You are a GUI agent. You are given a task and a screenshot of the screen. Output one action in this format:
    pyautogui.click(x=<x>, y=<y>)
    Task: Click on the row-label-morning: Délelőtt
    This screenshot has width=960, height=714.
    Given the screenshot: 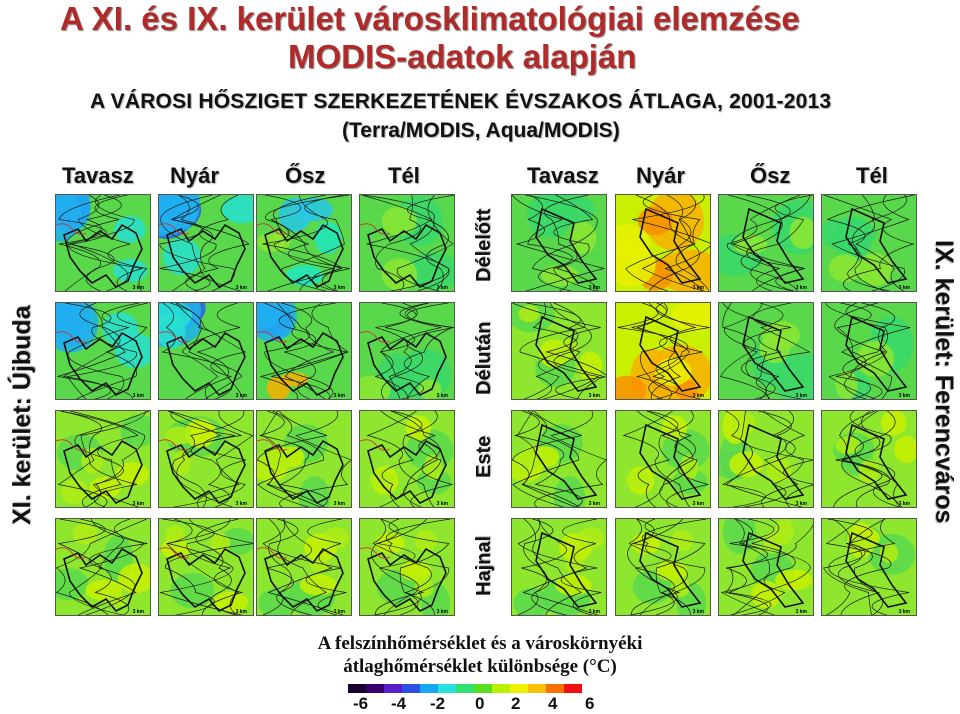 What is the action you would take?
    pyautogui.click(x=484, y=245)
    